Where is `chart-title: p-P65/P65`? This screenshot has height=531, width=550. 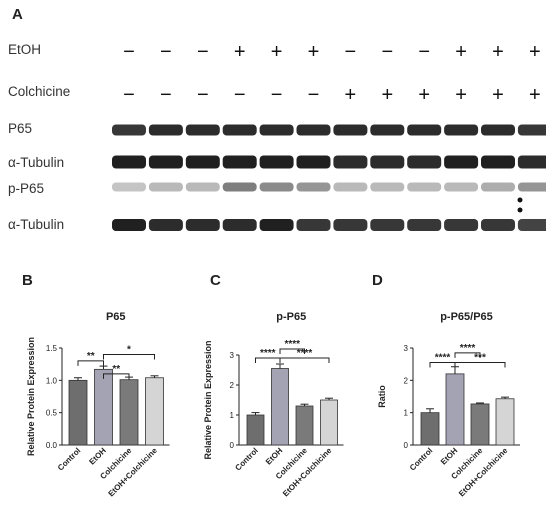 chart-title: p-P65/P65 is located at coordinates (466, 317).